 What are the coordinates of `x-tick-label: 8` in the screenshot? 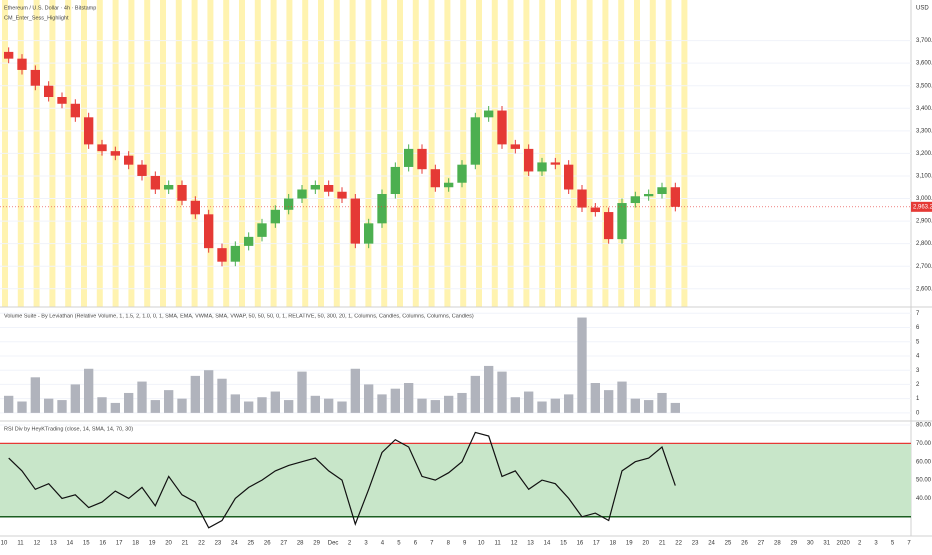 It's located at (449, 544).